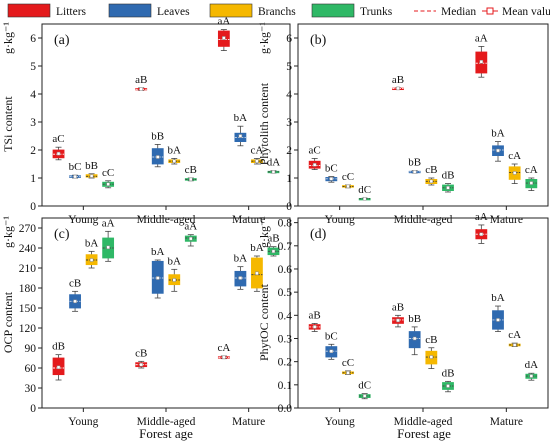  Describe the element at coordinates (318, 234) in the screenshot. I see `panel-letter: (d)` at that location.